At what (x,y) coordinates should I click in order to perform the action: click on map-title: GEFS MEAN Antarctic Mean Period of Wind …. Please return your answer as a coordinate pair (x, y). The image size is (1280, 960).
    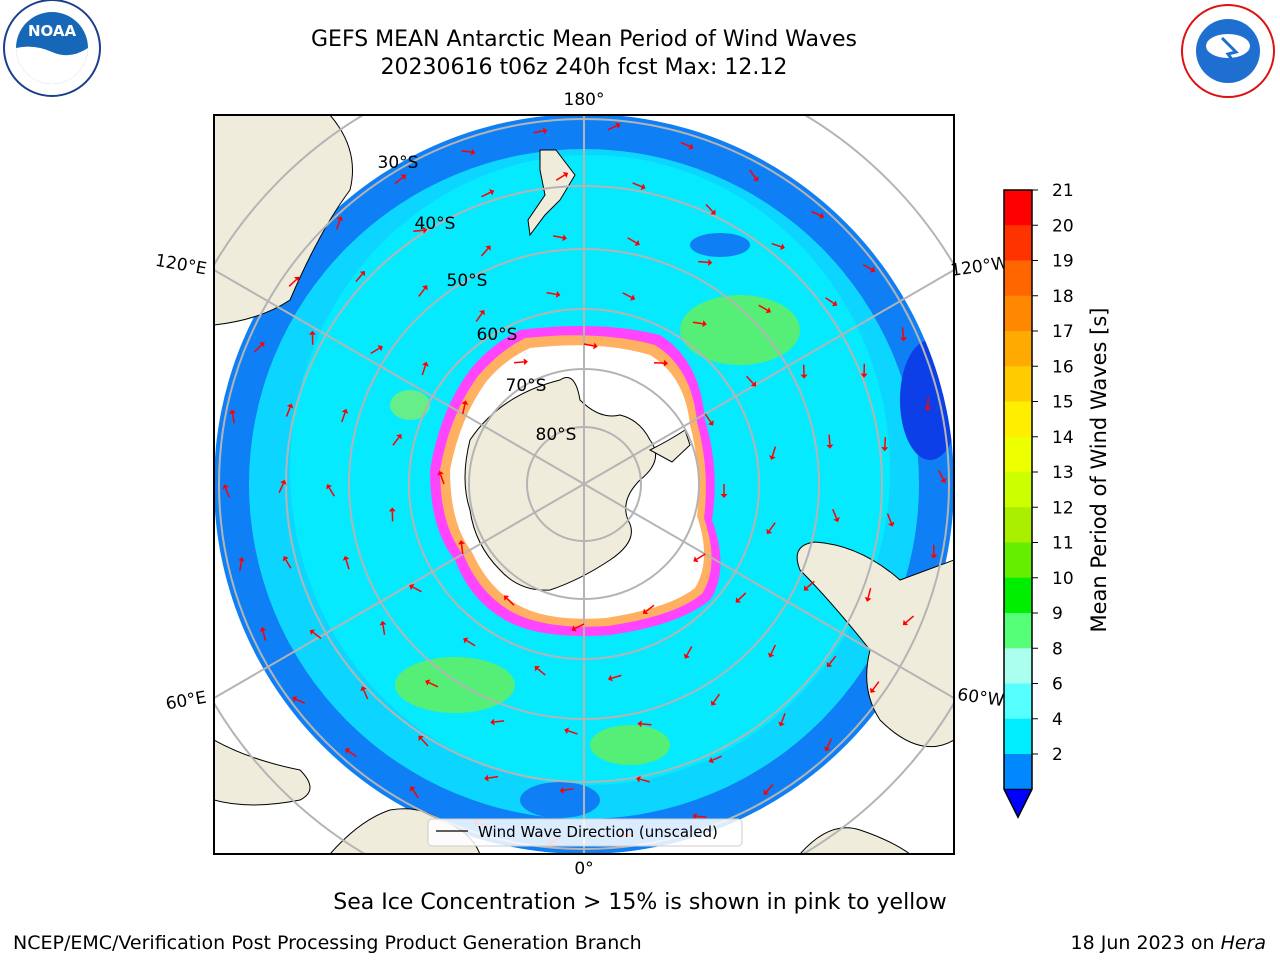
    Looking at the image, I should click on (584, 39).